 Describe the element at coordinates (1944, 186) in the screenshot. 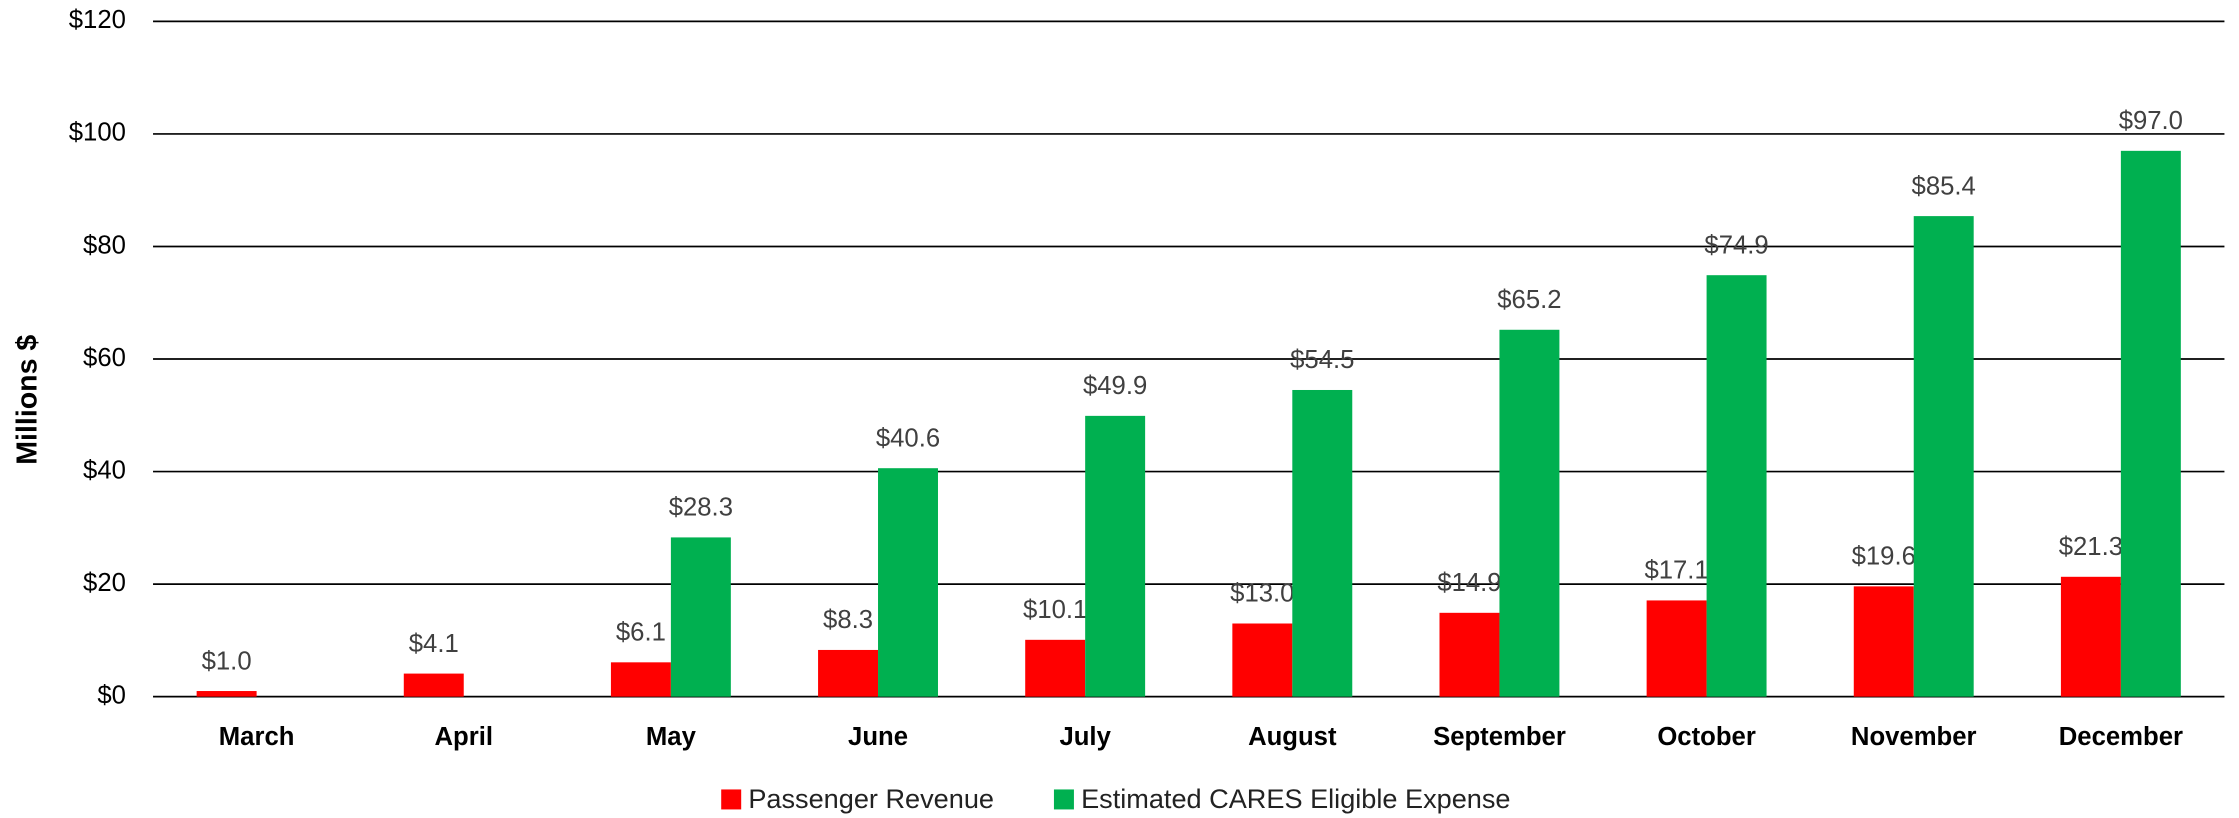

I see `value-label: $85.4` at that location.